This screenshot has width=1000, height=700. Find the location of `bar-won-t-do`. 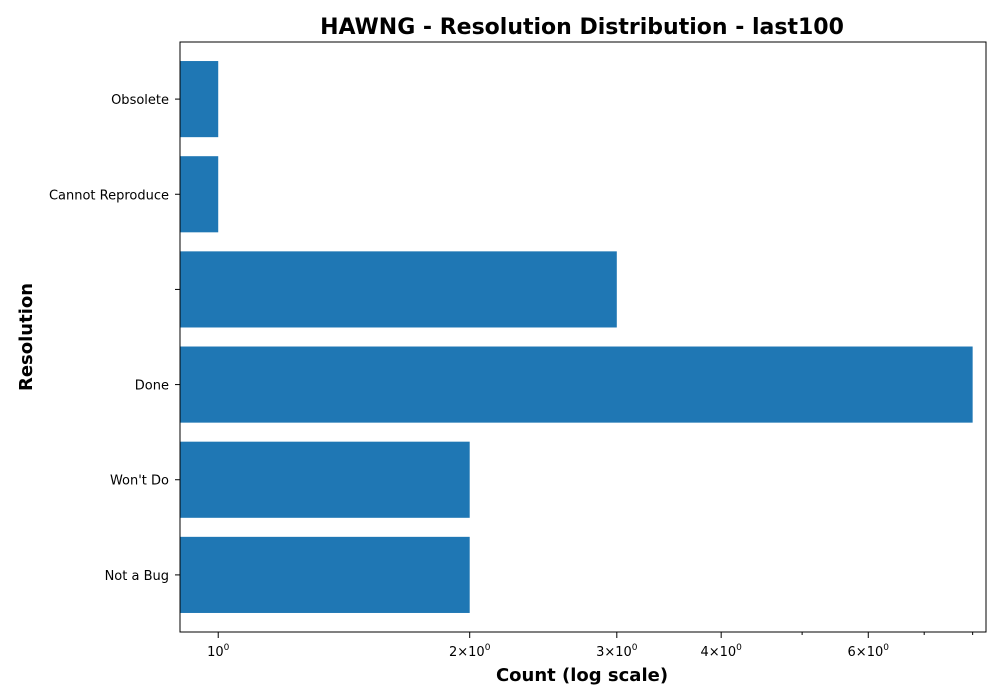

bar-won-t-do is located at coordinates (325, 479).